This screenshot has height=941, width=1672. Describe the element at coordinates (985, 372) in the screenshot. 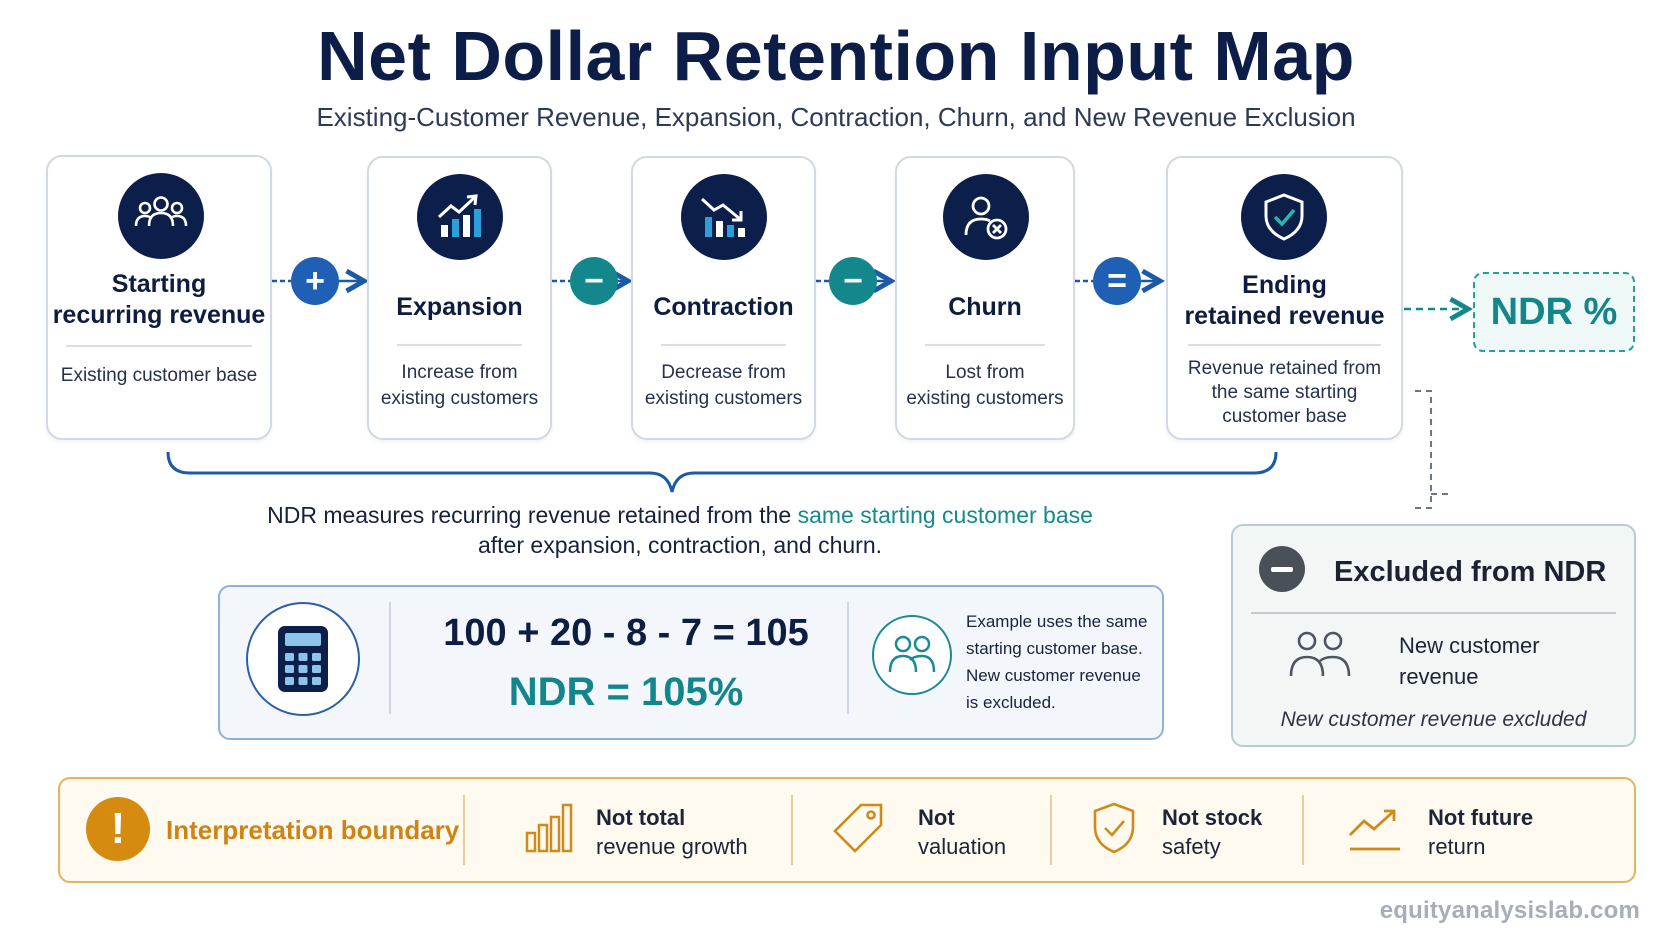

I see `step-desc-line1: Lost from` at that location.